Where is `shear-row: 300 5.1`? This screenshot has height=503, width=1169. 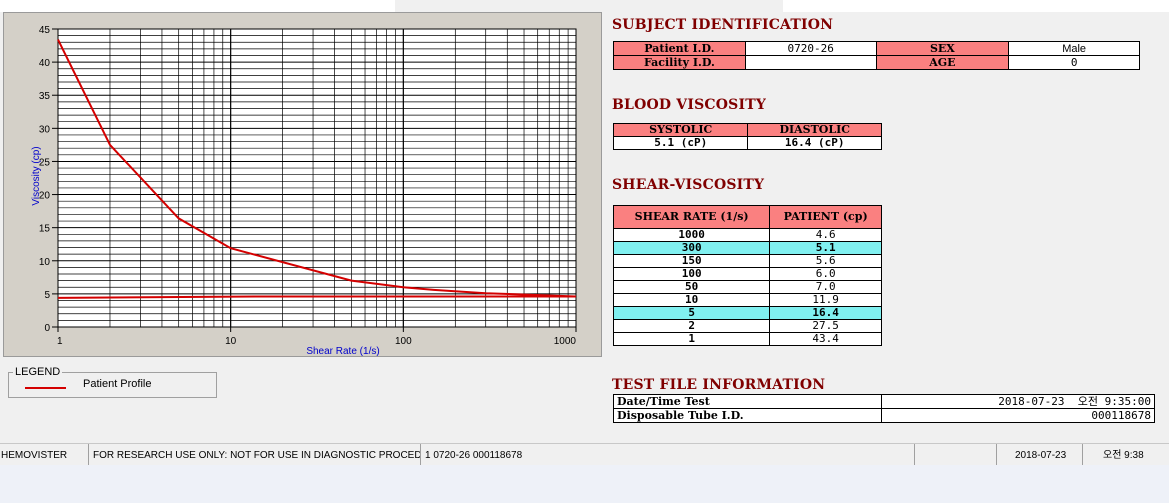
shear-row: 300 5.1 is located at coordinates (747, 248).